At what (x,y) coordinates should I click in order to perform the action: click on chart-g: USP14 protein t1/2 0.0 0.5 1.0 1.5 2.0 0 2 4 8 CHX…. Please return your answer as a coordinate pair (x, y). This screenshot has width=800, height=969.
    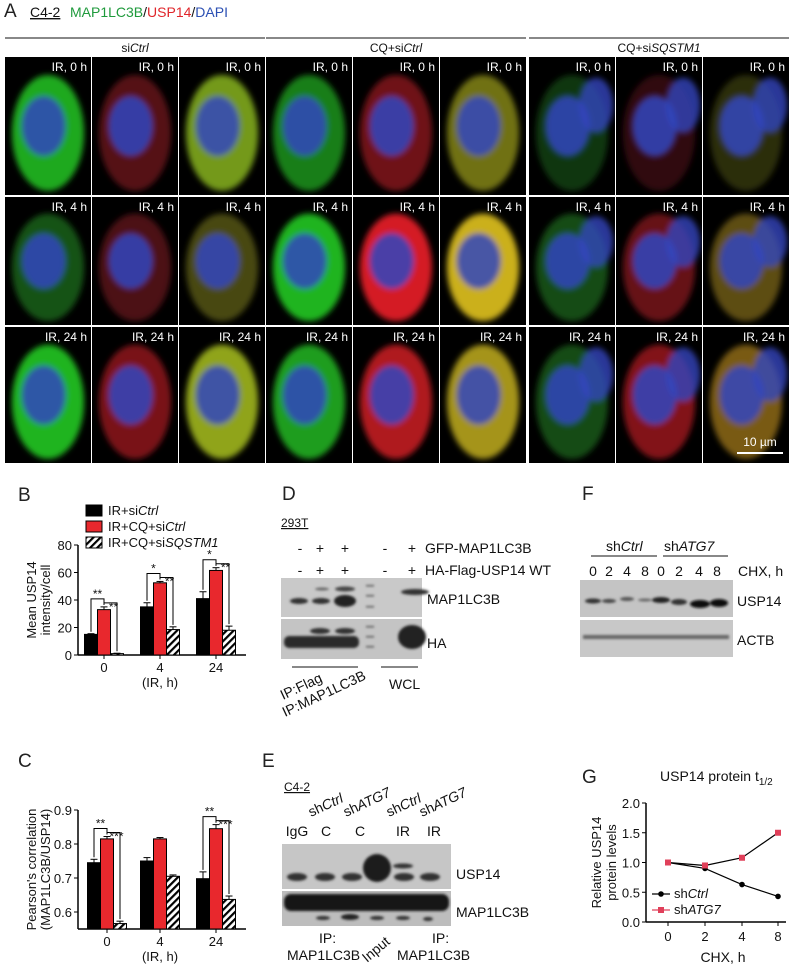
    Looking at the image, I should click on (687, 866).